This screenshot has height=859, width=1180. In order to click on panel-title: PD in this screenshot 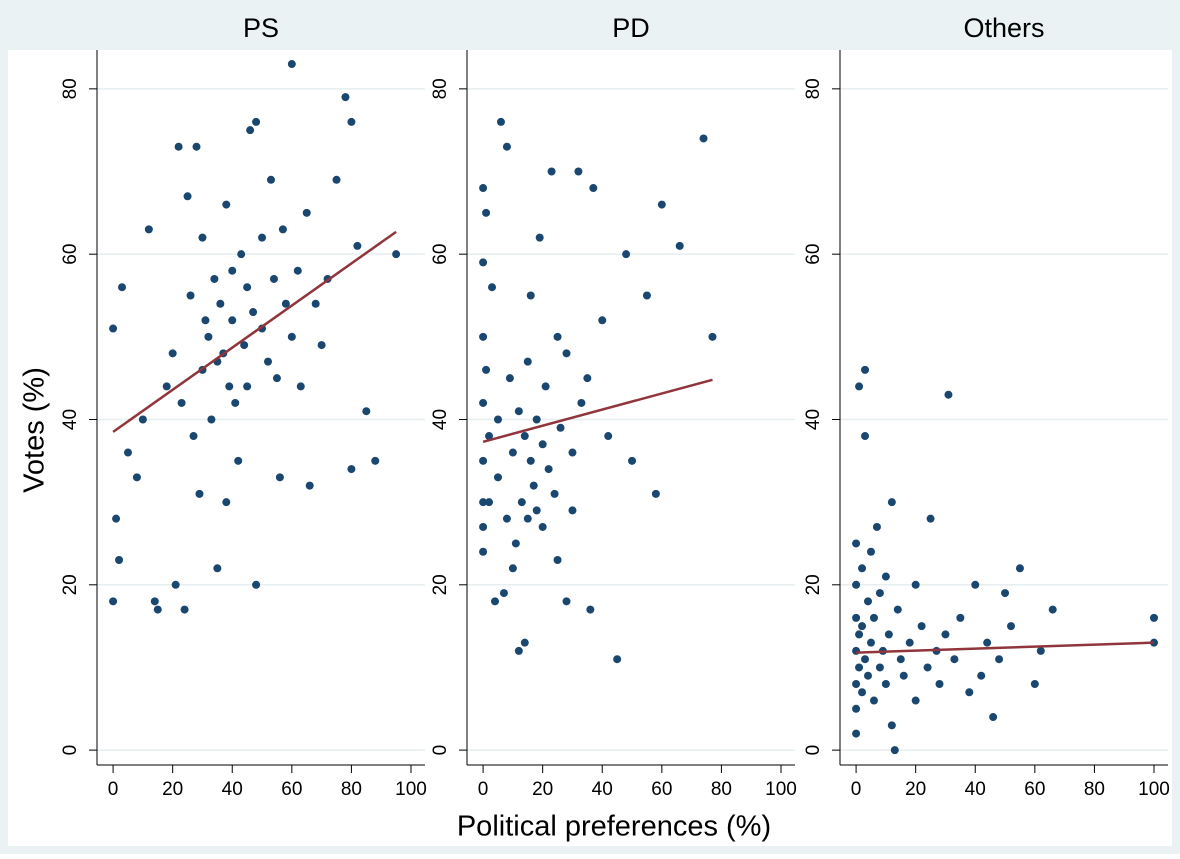, I will do `click(631, 28)`.